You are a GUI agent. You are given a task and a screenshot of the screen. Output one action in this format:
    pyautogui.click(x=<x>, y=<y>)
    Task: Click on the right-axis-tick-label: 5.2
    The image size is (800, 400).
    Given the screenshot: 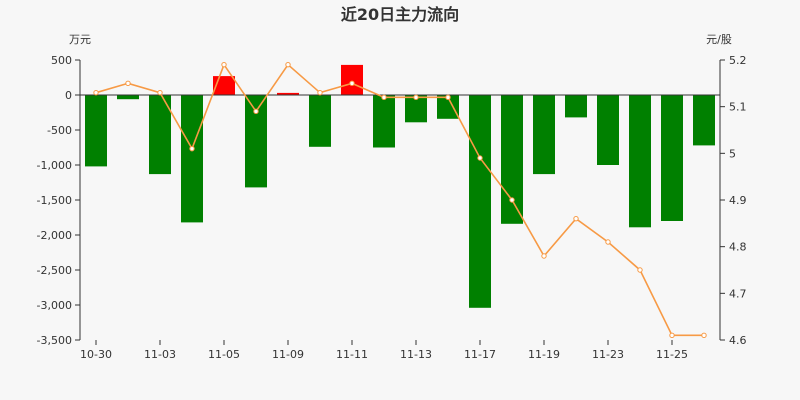 What is the action you would take?
    pyautogui.click(x=738, y=60)
    